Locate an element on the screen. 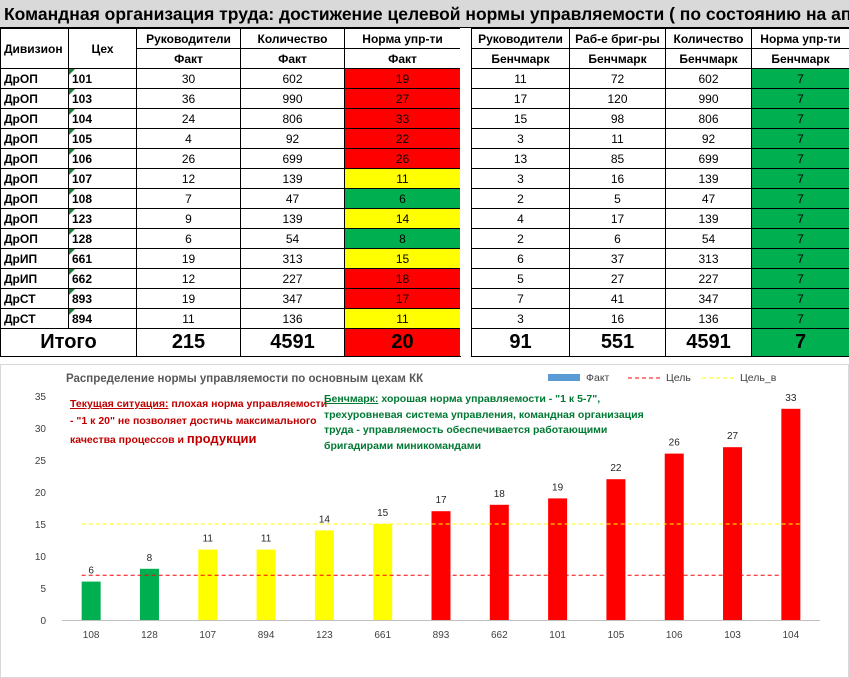 The width and height of the screenshot is (849, 678). cell-managers: 12 is located at coordinates (188, 178).